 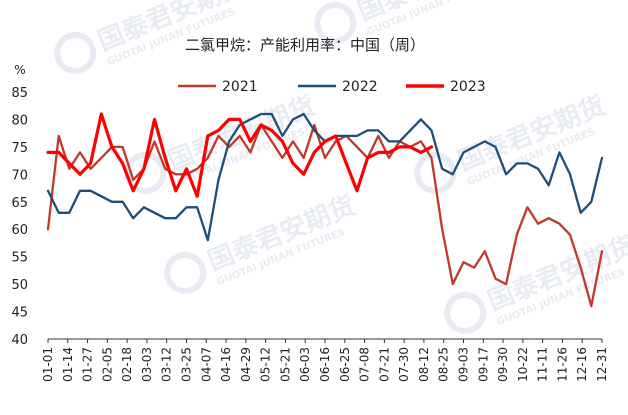 I want to click on y-tick-label: 45, so click(x=19, y=313).